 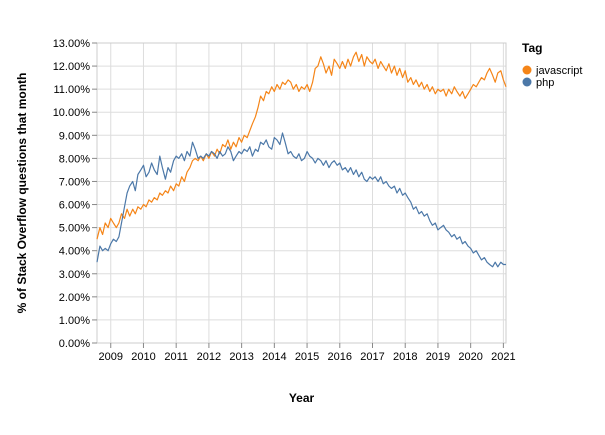 What do you see at coordinates (405, 357) in the screenshot?
I see `x-tick-label: 2018` at bounding box center [405, 357].